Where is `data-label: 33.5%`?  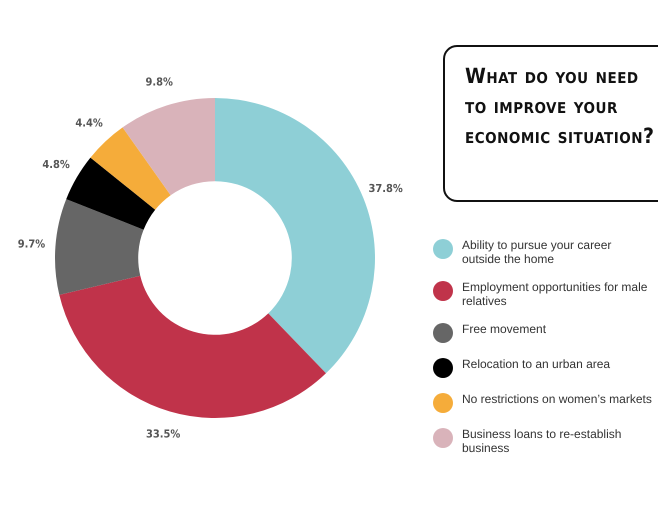
data-label: 33.5% is located at coordinates (163, 433).